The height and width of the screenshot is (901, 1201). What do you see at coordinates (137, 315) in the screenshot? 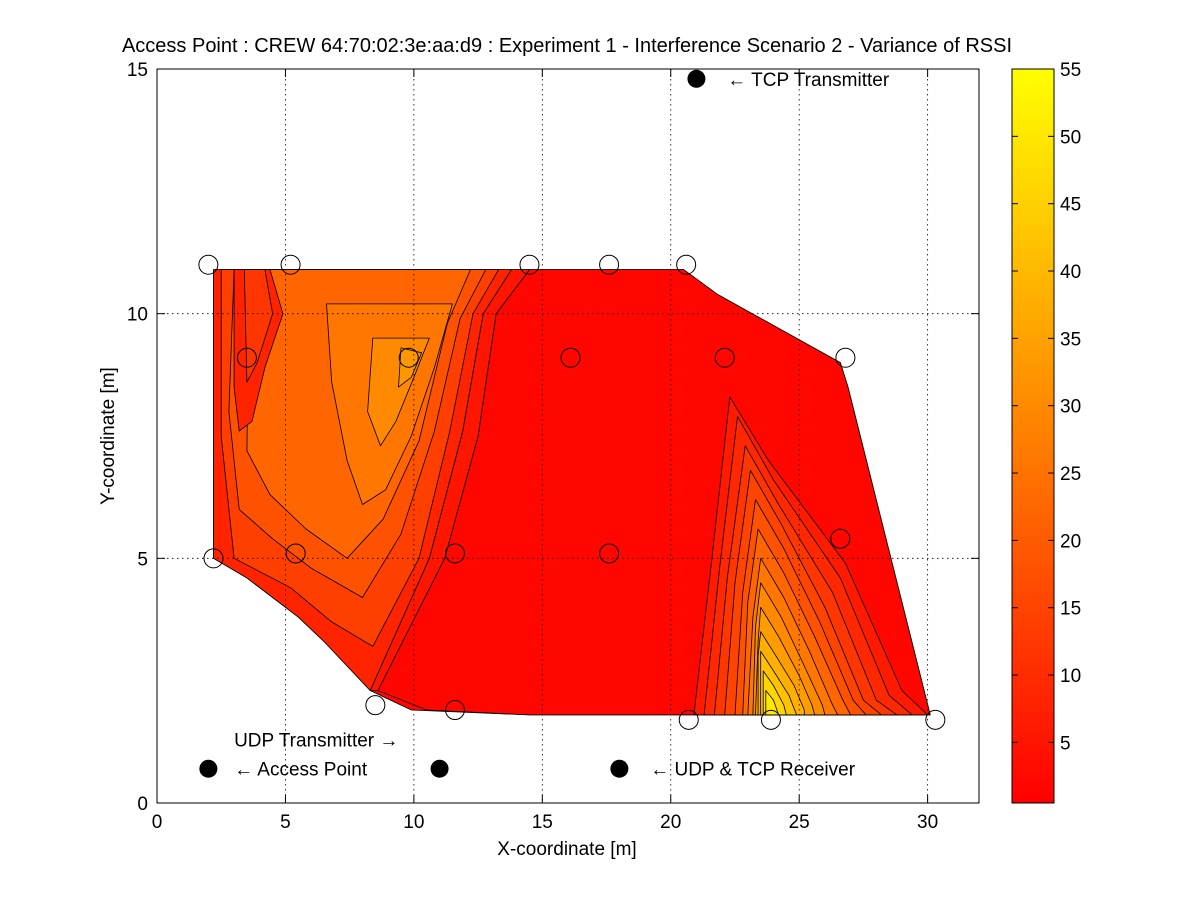
I see `y-tick-label-2: 10` at bounding box center [137, 315].